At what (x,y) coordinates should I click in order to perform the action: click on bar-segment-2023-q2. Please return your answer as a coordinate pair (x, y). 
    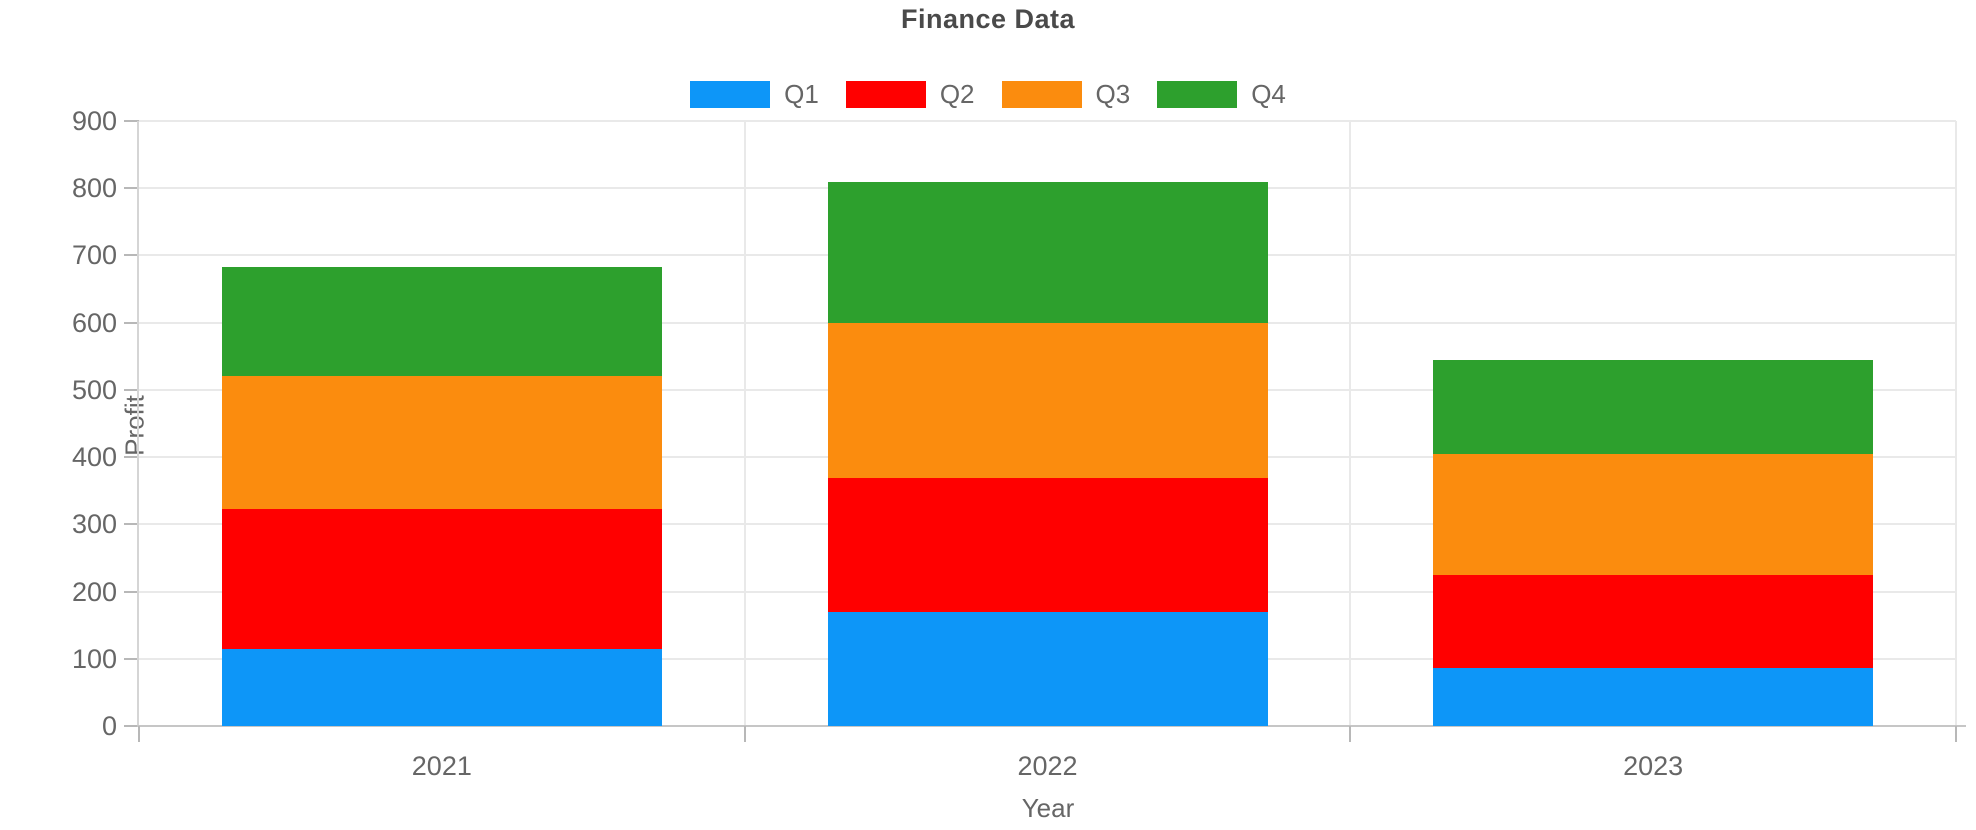
    Looking at the image, I should click on (1653, 621).